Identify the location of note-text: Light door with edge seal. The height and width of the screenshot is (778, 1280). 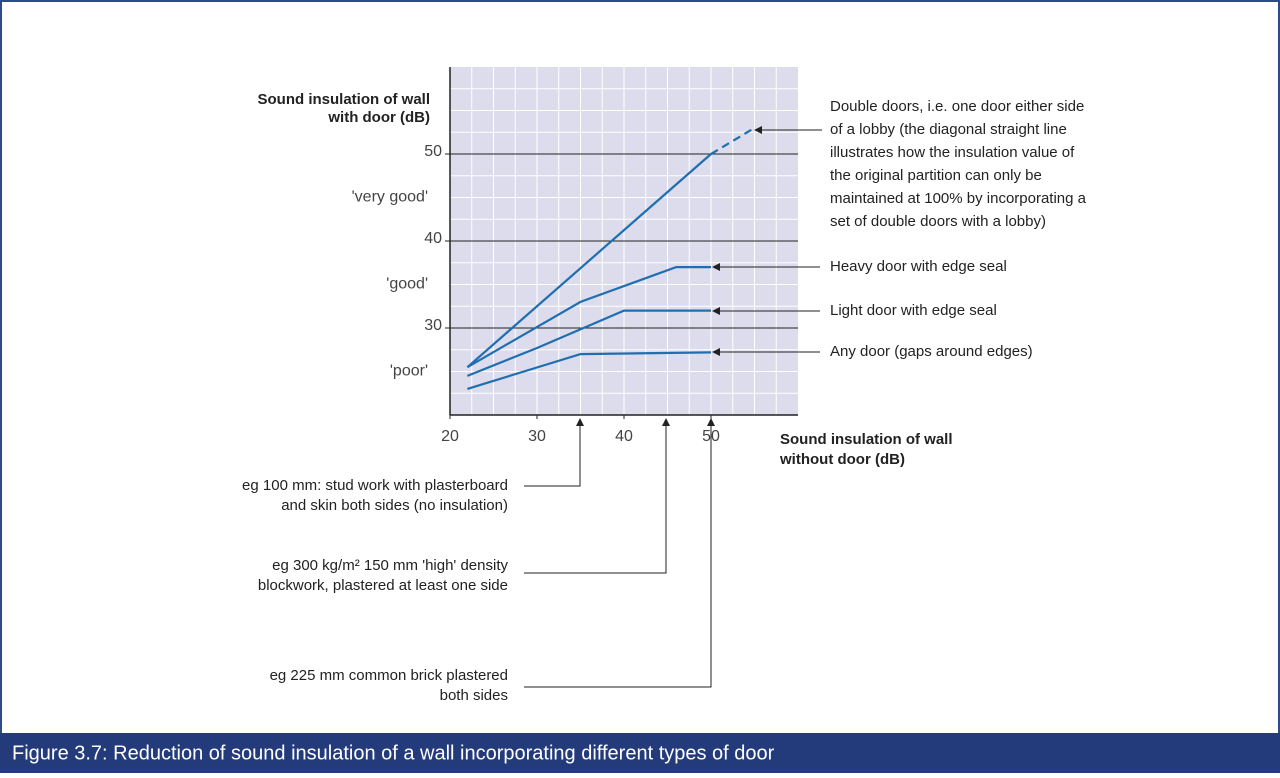
(913, 310).